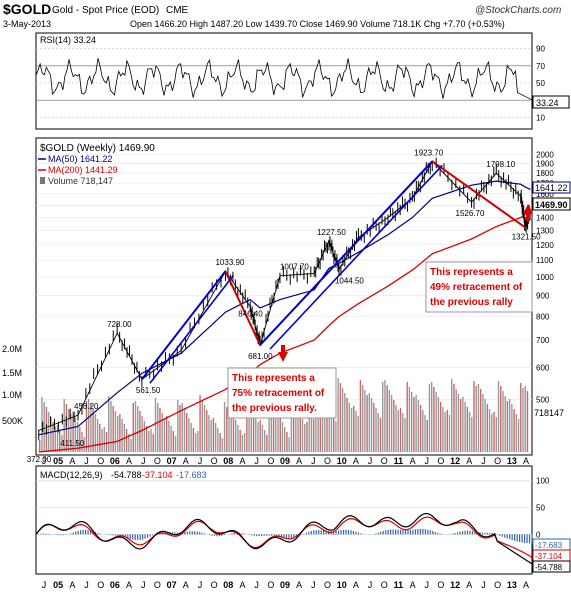 The width and height of the screenshot is (571, 594). What do you see at coordinates (545, 194) in the screenshot?
I see `price-tick-label: 1600` at bounding box center [545, 194].